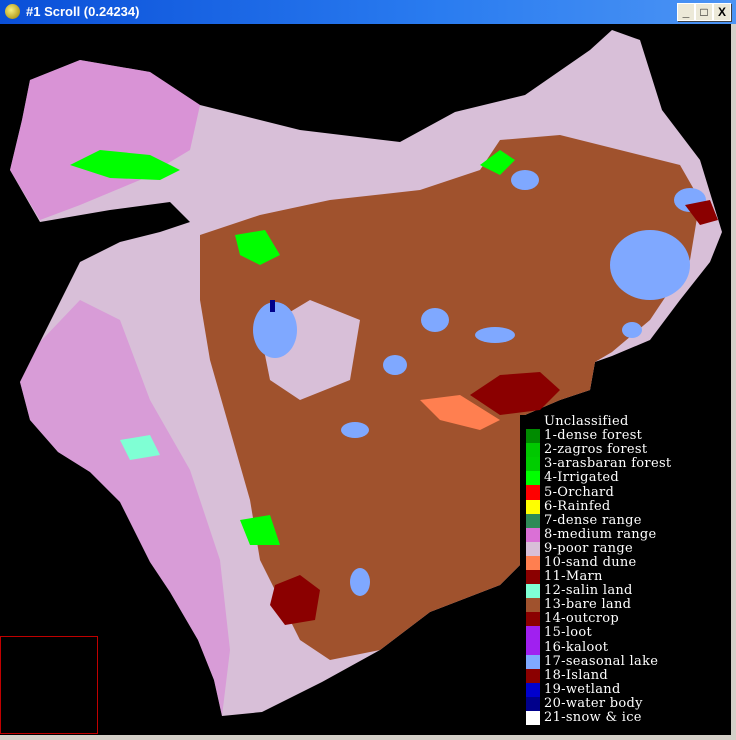 The image size is (736, 740). Describe the element at coordinates (581, 478) in the screenshot. I see `legend-label: 4-Irrigated` at that location.